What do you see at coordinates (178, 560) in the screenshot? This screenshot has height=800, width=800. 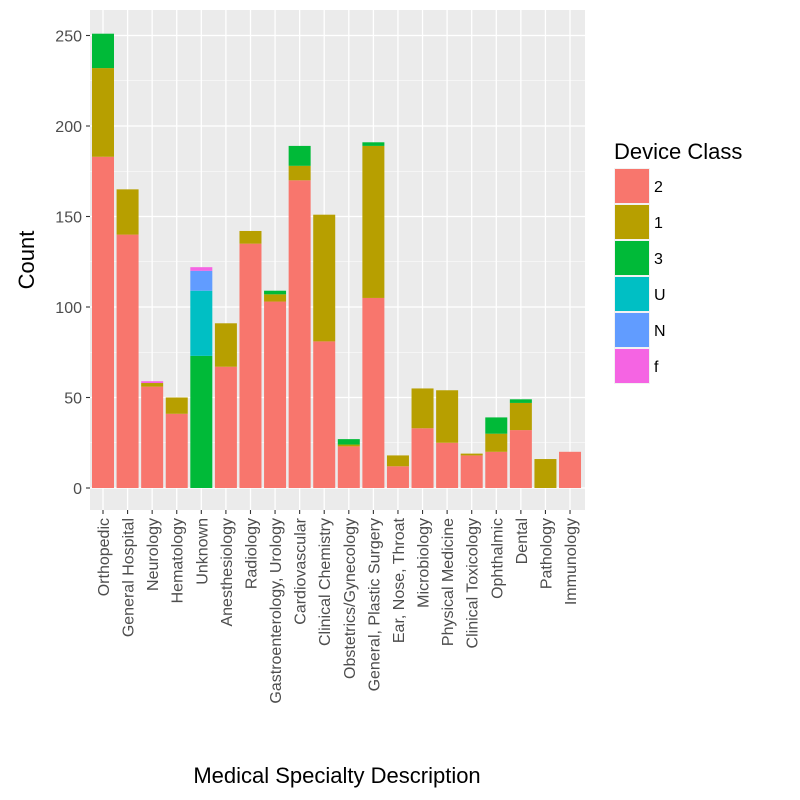 I see `x-tick-label: Hematology` at bounding box center [178, 560].